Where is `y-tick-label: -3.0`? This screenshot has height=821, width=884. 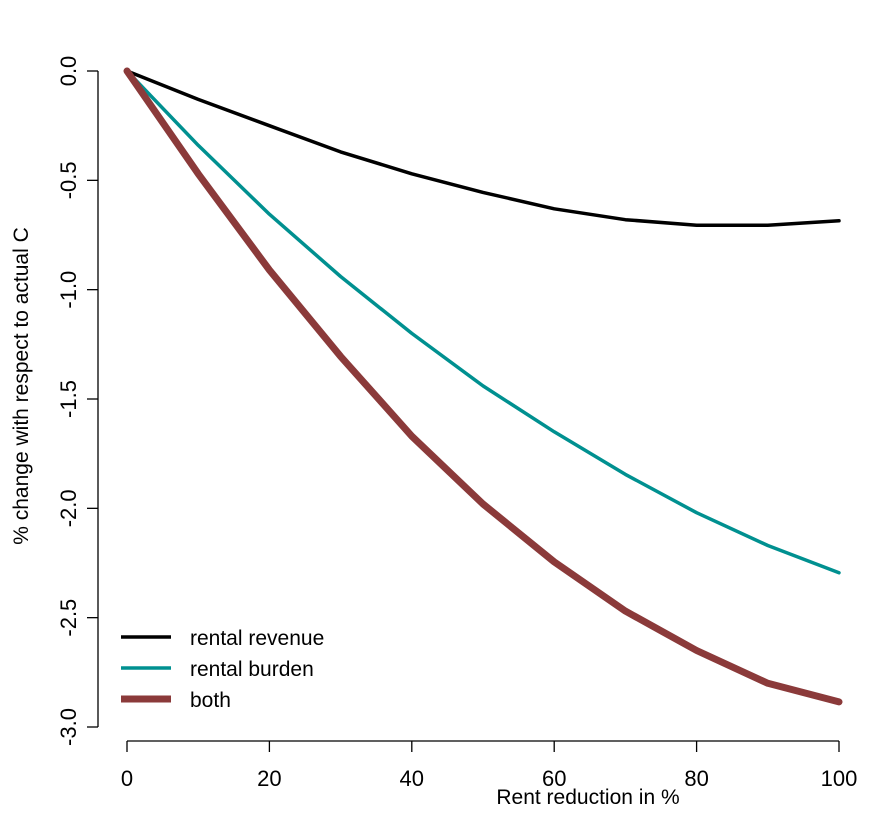 y-tick-label: -3.0 is located at coordinates (68, 727).